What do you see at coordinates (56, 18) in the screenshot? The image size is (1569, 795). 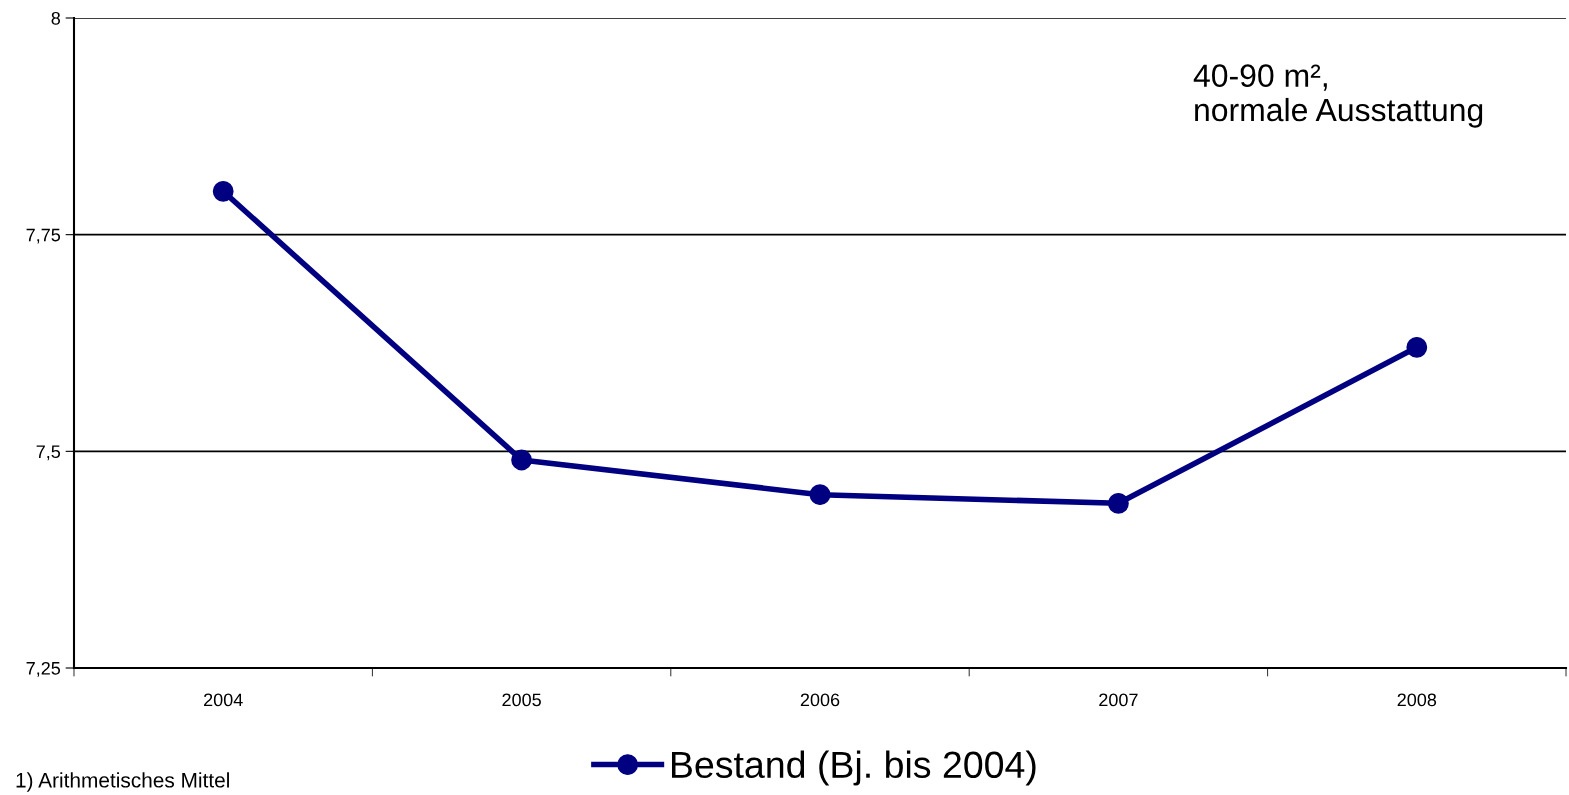 I see `y-tick-label: 8` at bounding box center [56, 18].